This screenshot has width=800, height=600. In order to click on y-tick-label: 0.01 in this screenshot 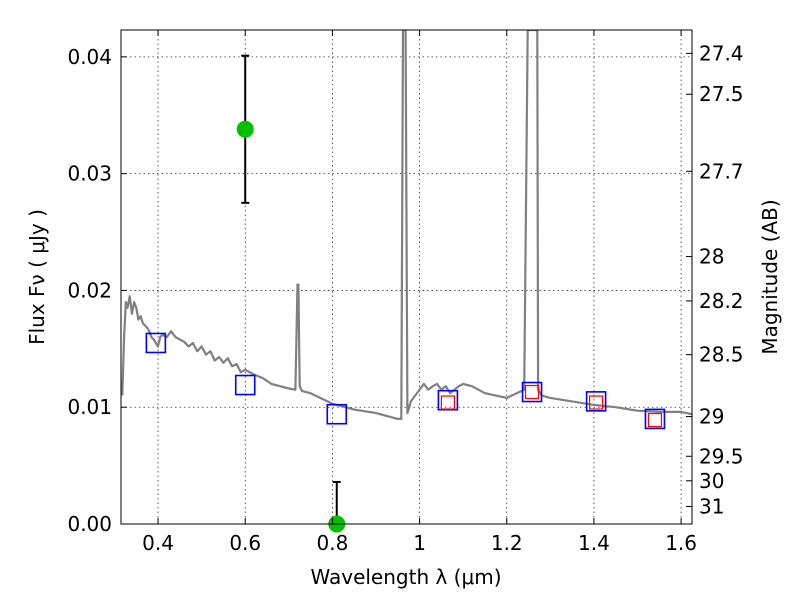, I will do `click(89, 407)`.